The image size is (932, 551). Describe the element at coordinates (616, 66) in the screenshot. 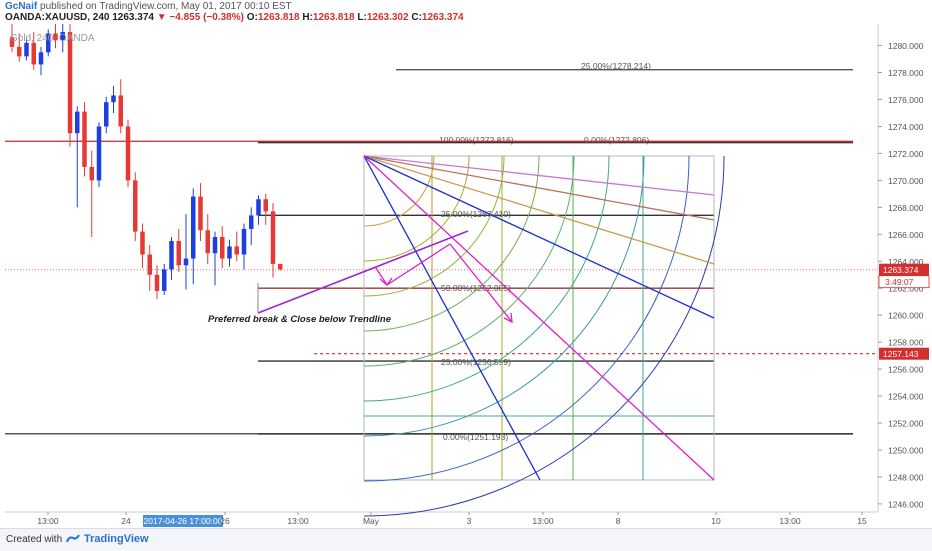

I see `price-level-label: 25.00%(1278.214)` at that location.